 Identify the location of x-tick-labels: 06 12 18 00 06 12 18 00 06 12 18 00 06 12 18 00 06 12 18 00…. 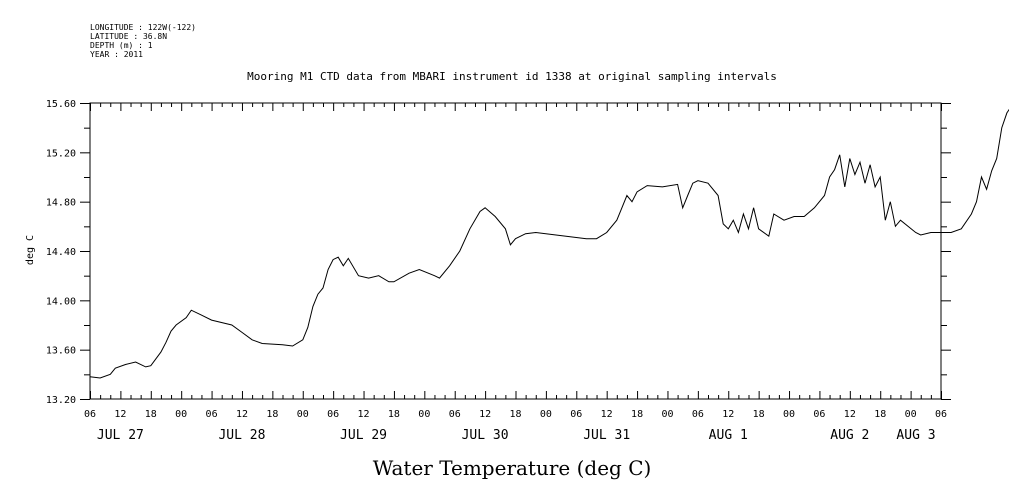
(515, 414).